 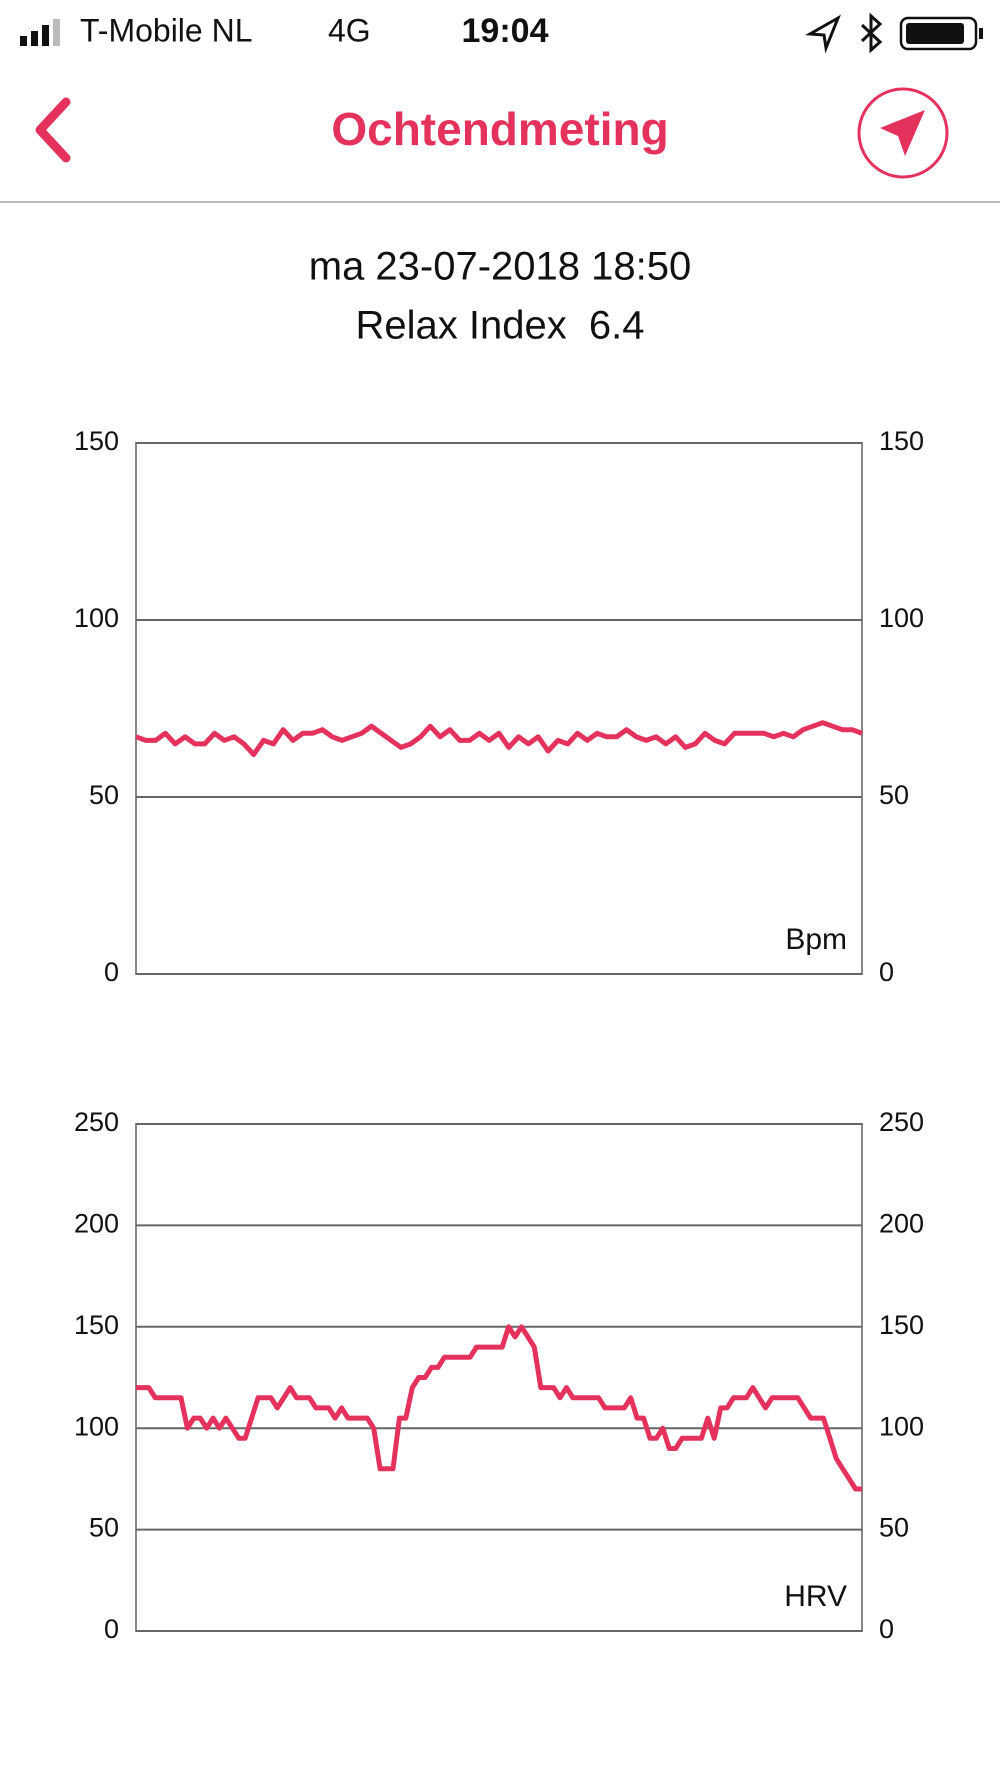 What do you see at coordinates (500, 267) in the screenshot?
I see `measurement-date: ma 23-07-2018 18:50` at bounding box center [500, 267].